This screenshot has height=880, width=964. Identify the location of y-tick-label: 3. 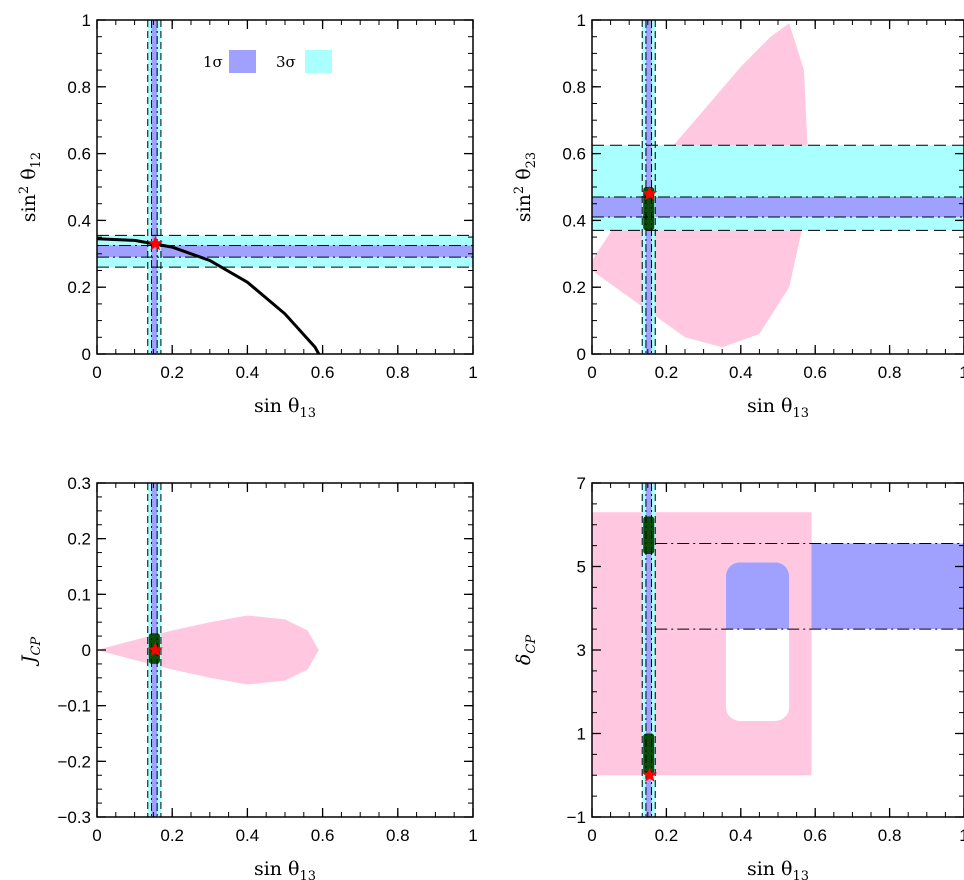
(581, 650).